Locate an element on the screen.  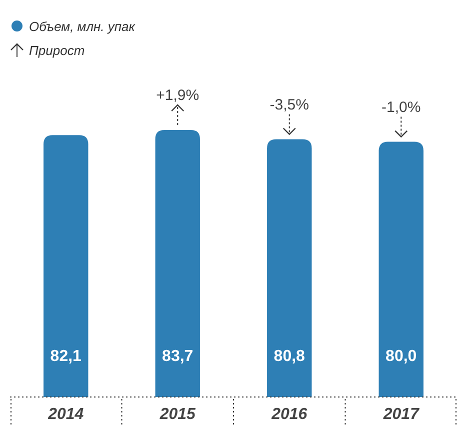
annotation: -1,0% is located at coordinates (401, 107).